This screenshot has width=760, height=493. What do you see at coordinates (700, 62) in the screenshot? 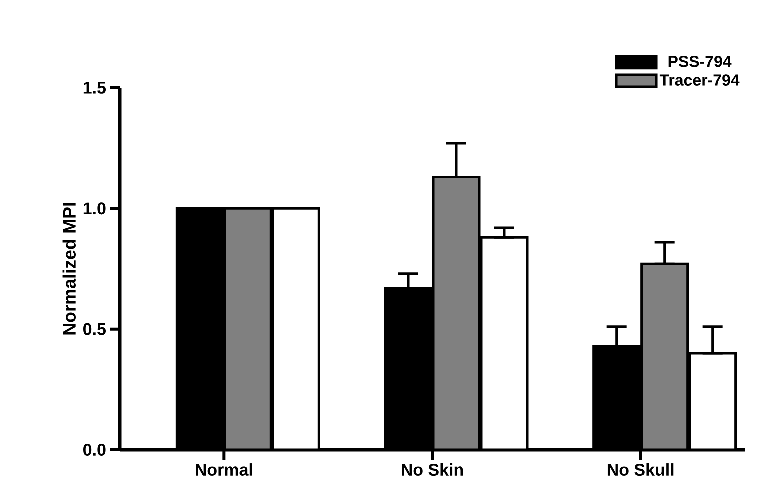
I see `legend-label: PSS-794` at bounding box center [700, 62].